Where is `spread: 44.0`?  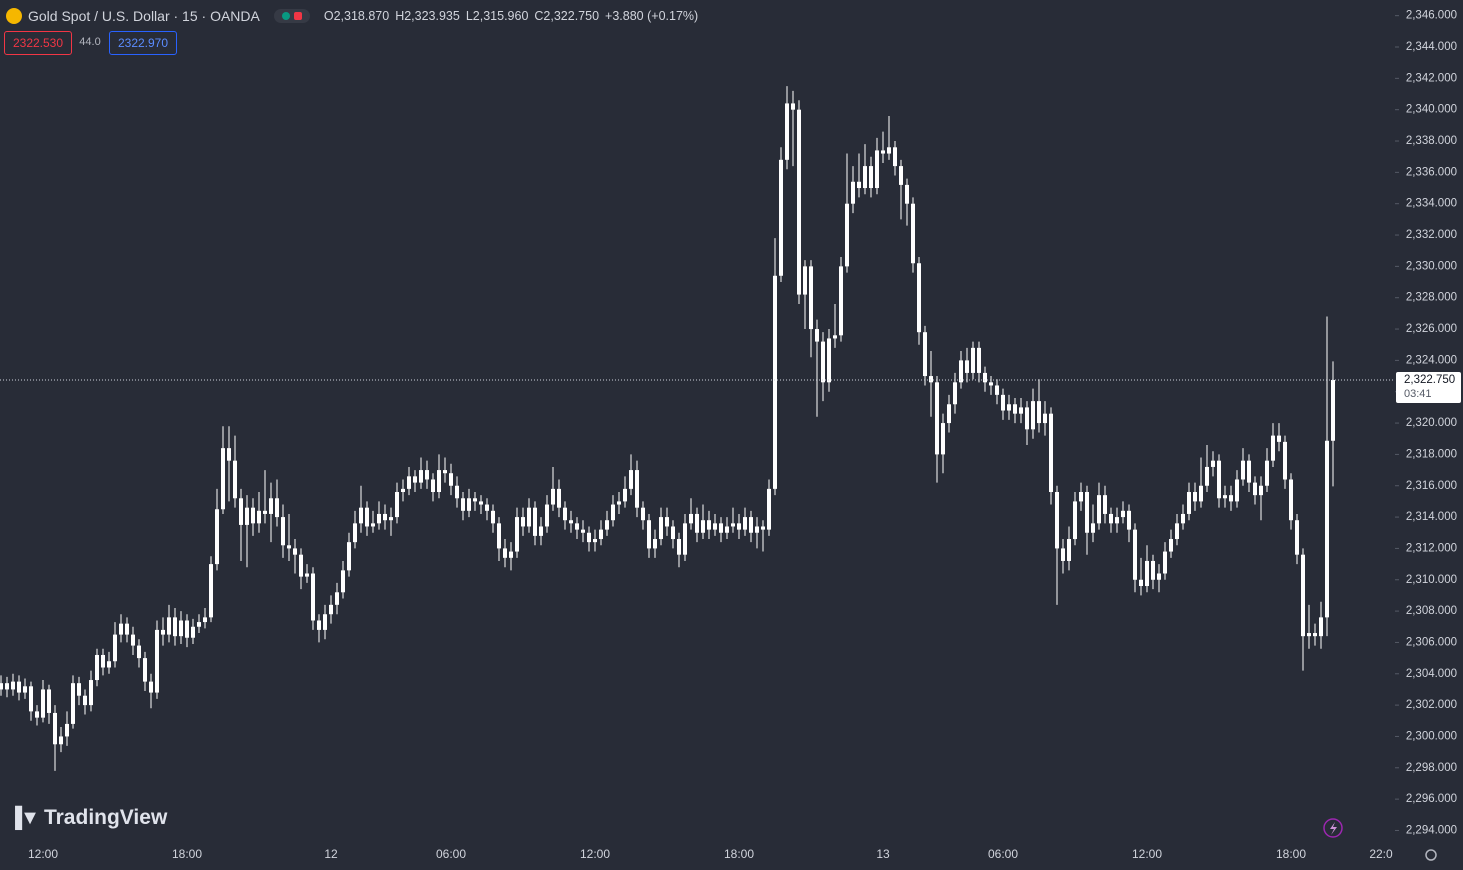 spread: 44.0 is located at coordinates (90, 42).